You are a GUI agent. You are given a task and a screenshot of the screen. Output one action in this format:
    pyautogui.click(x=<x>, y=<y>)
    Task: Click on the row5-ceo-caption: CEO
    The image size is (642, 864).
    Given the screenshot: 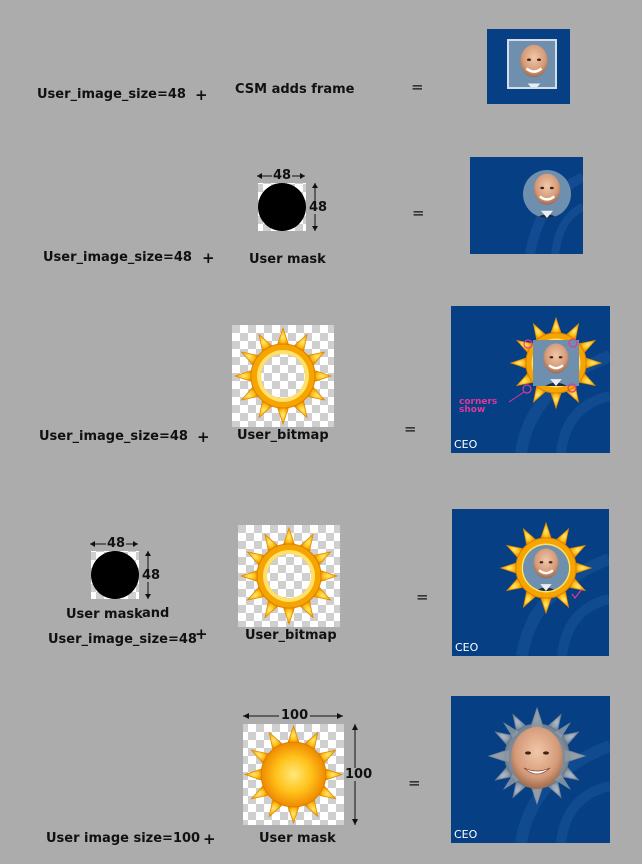 What is the action you would take?
    pyautogui.click(x=466, y=834)
    